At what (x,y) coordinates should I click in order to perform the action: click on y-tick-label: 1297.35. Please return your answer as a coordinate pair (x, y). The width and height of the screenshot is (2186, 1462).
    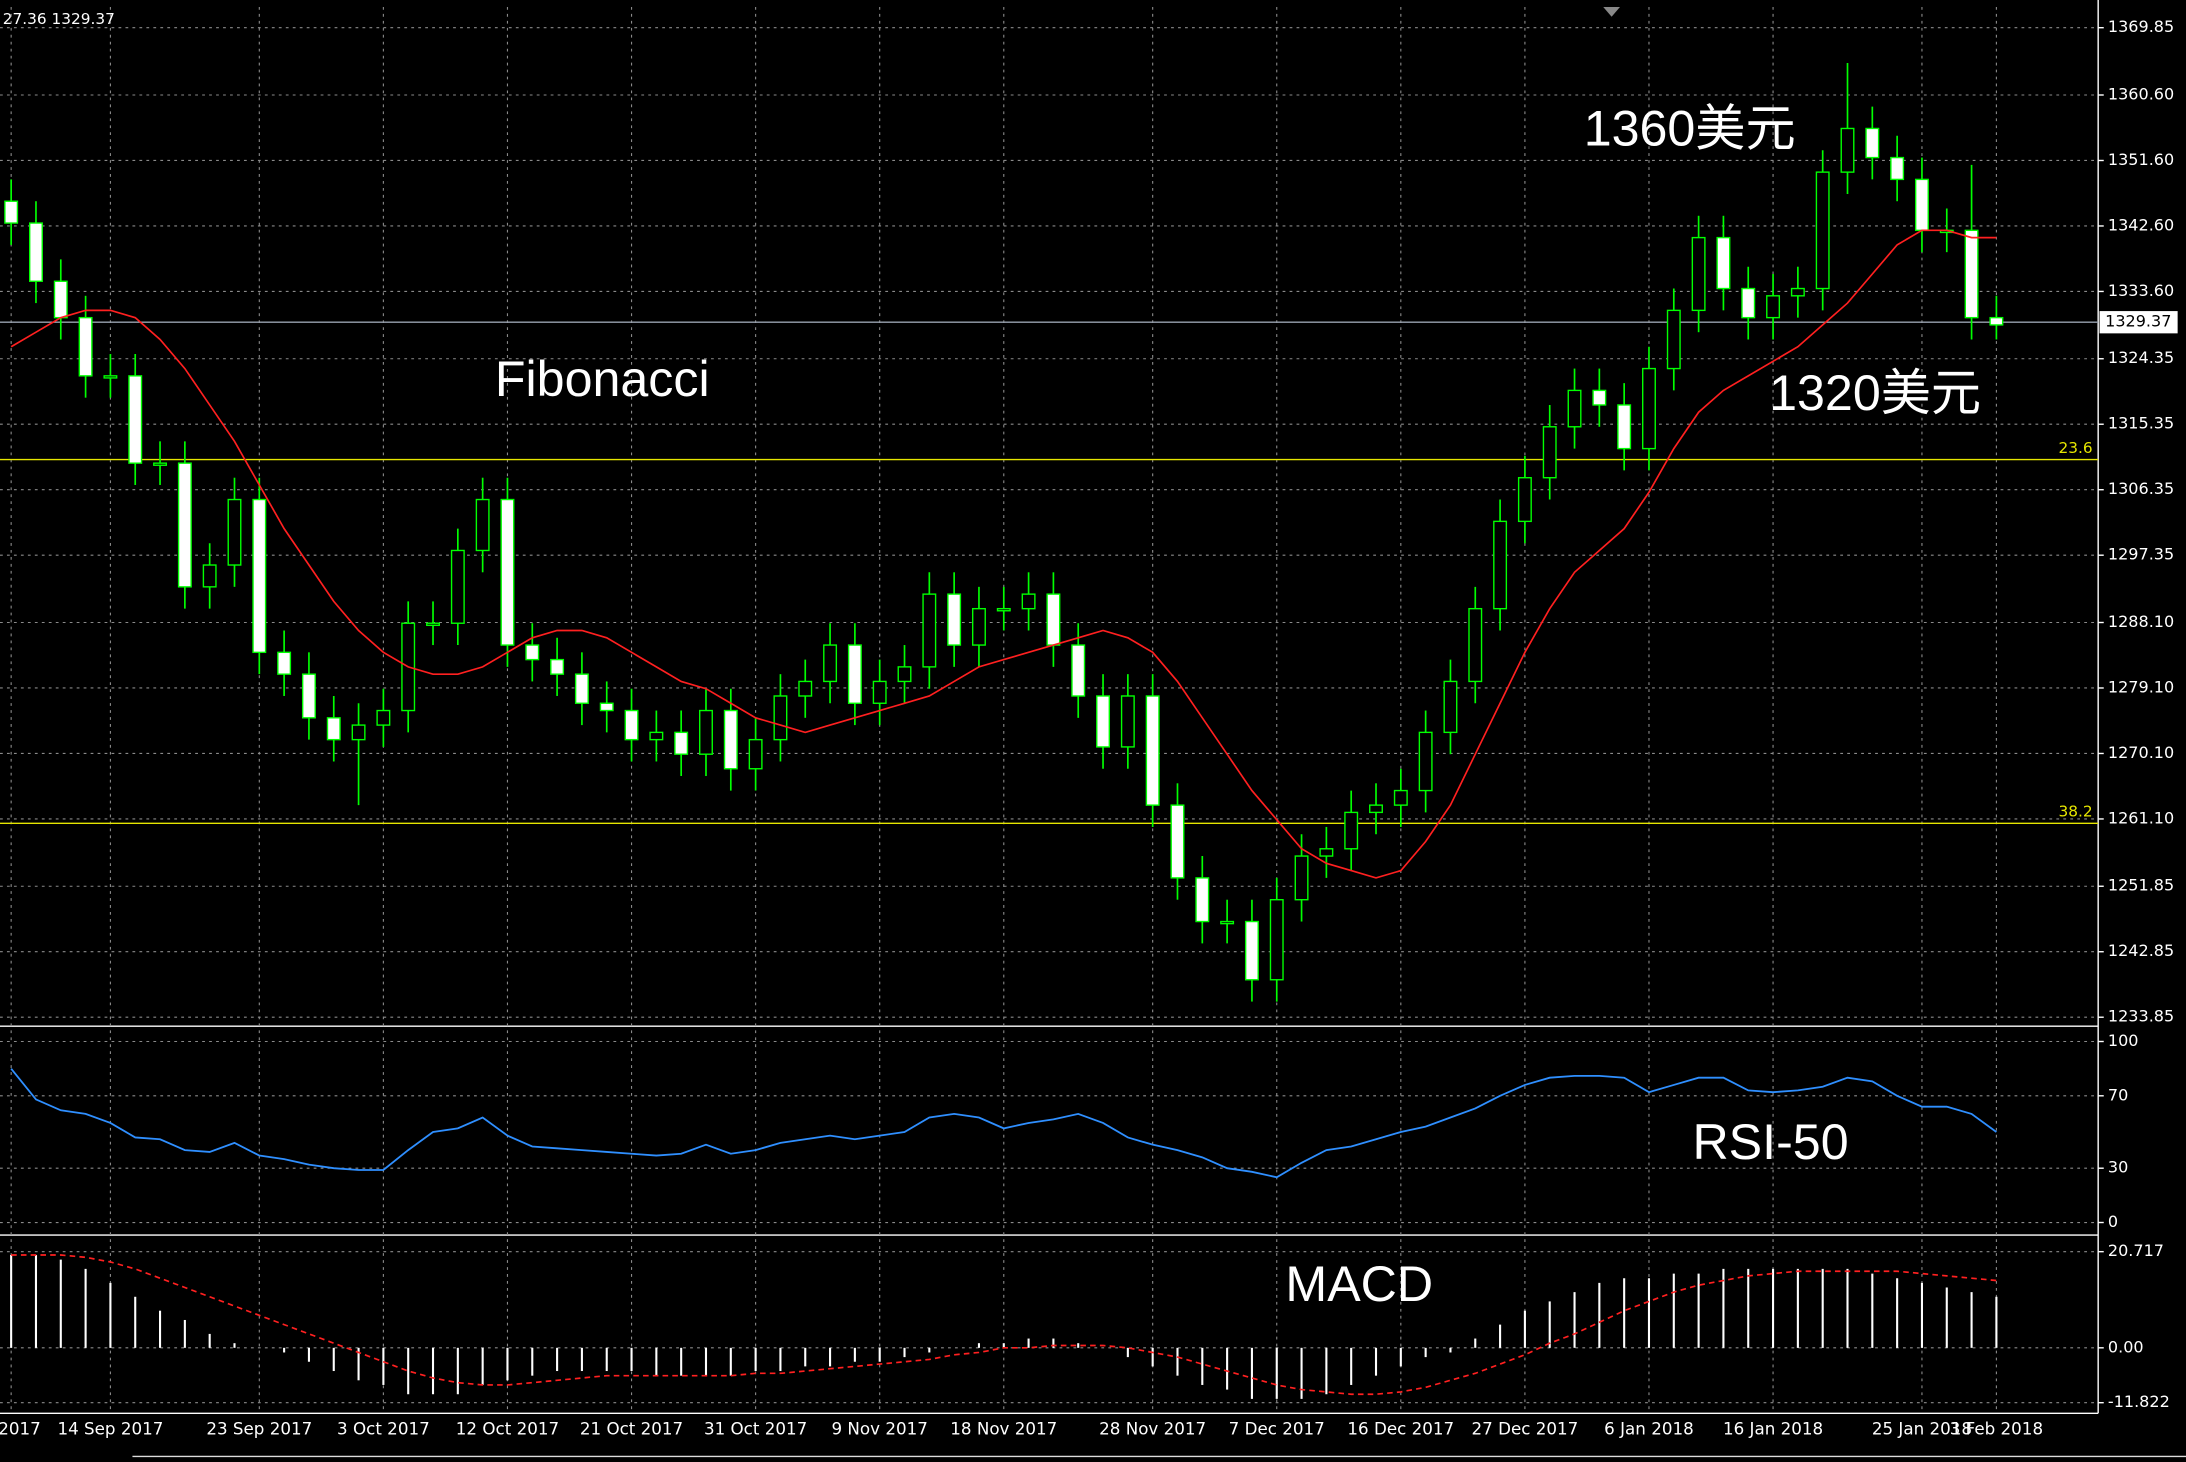
    Looking at the image, I should click on (2141, 554).